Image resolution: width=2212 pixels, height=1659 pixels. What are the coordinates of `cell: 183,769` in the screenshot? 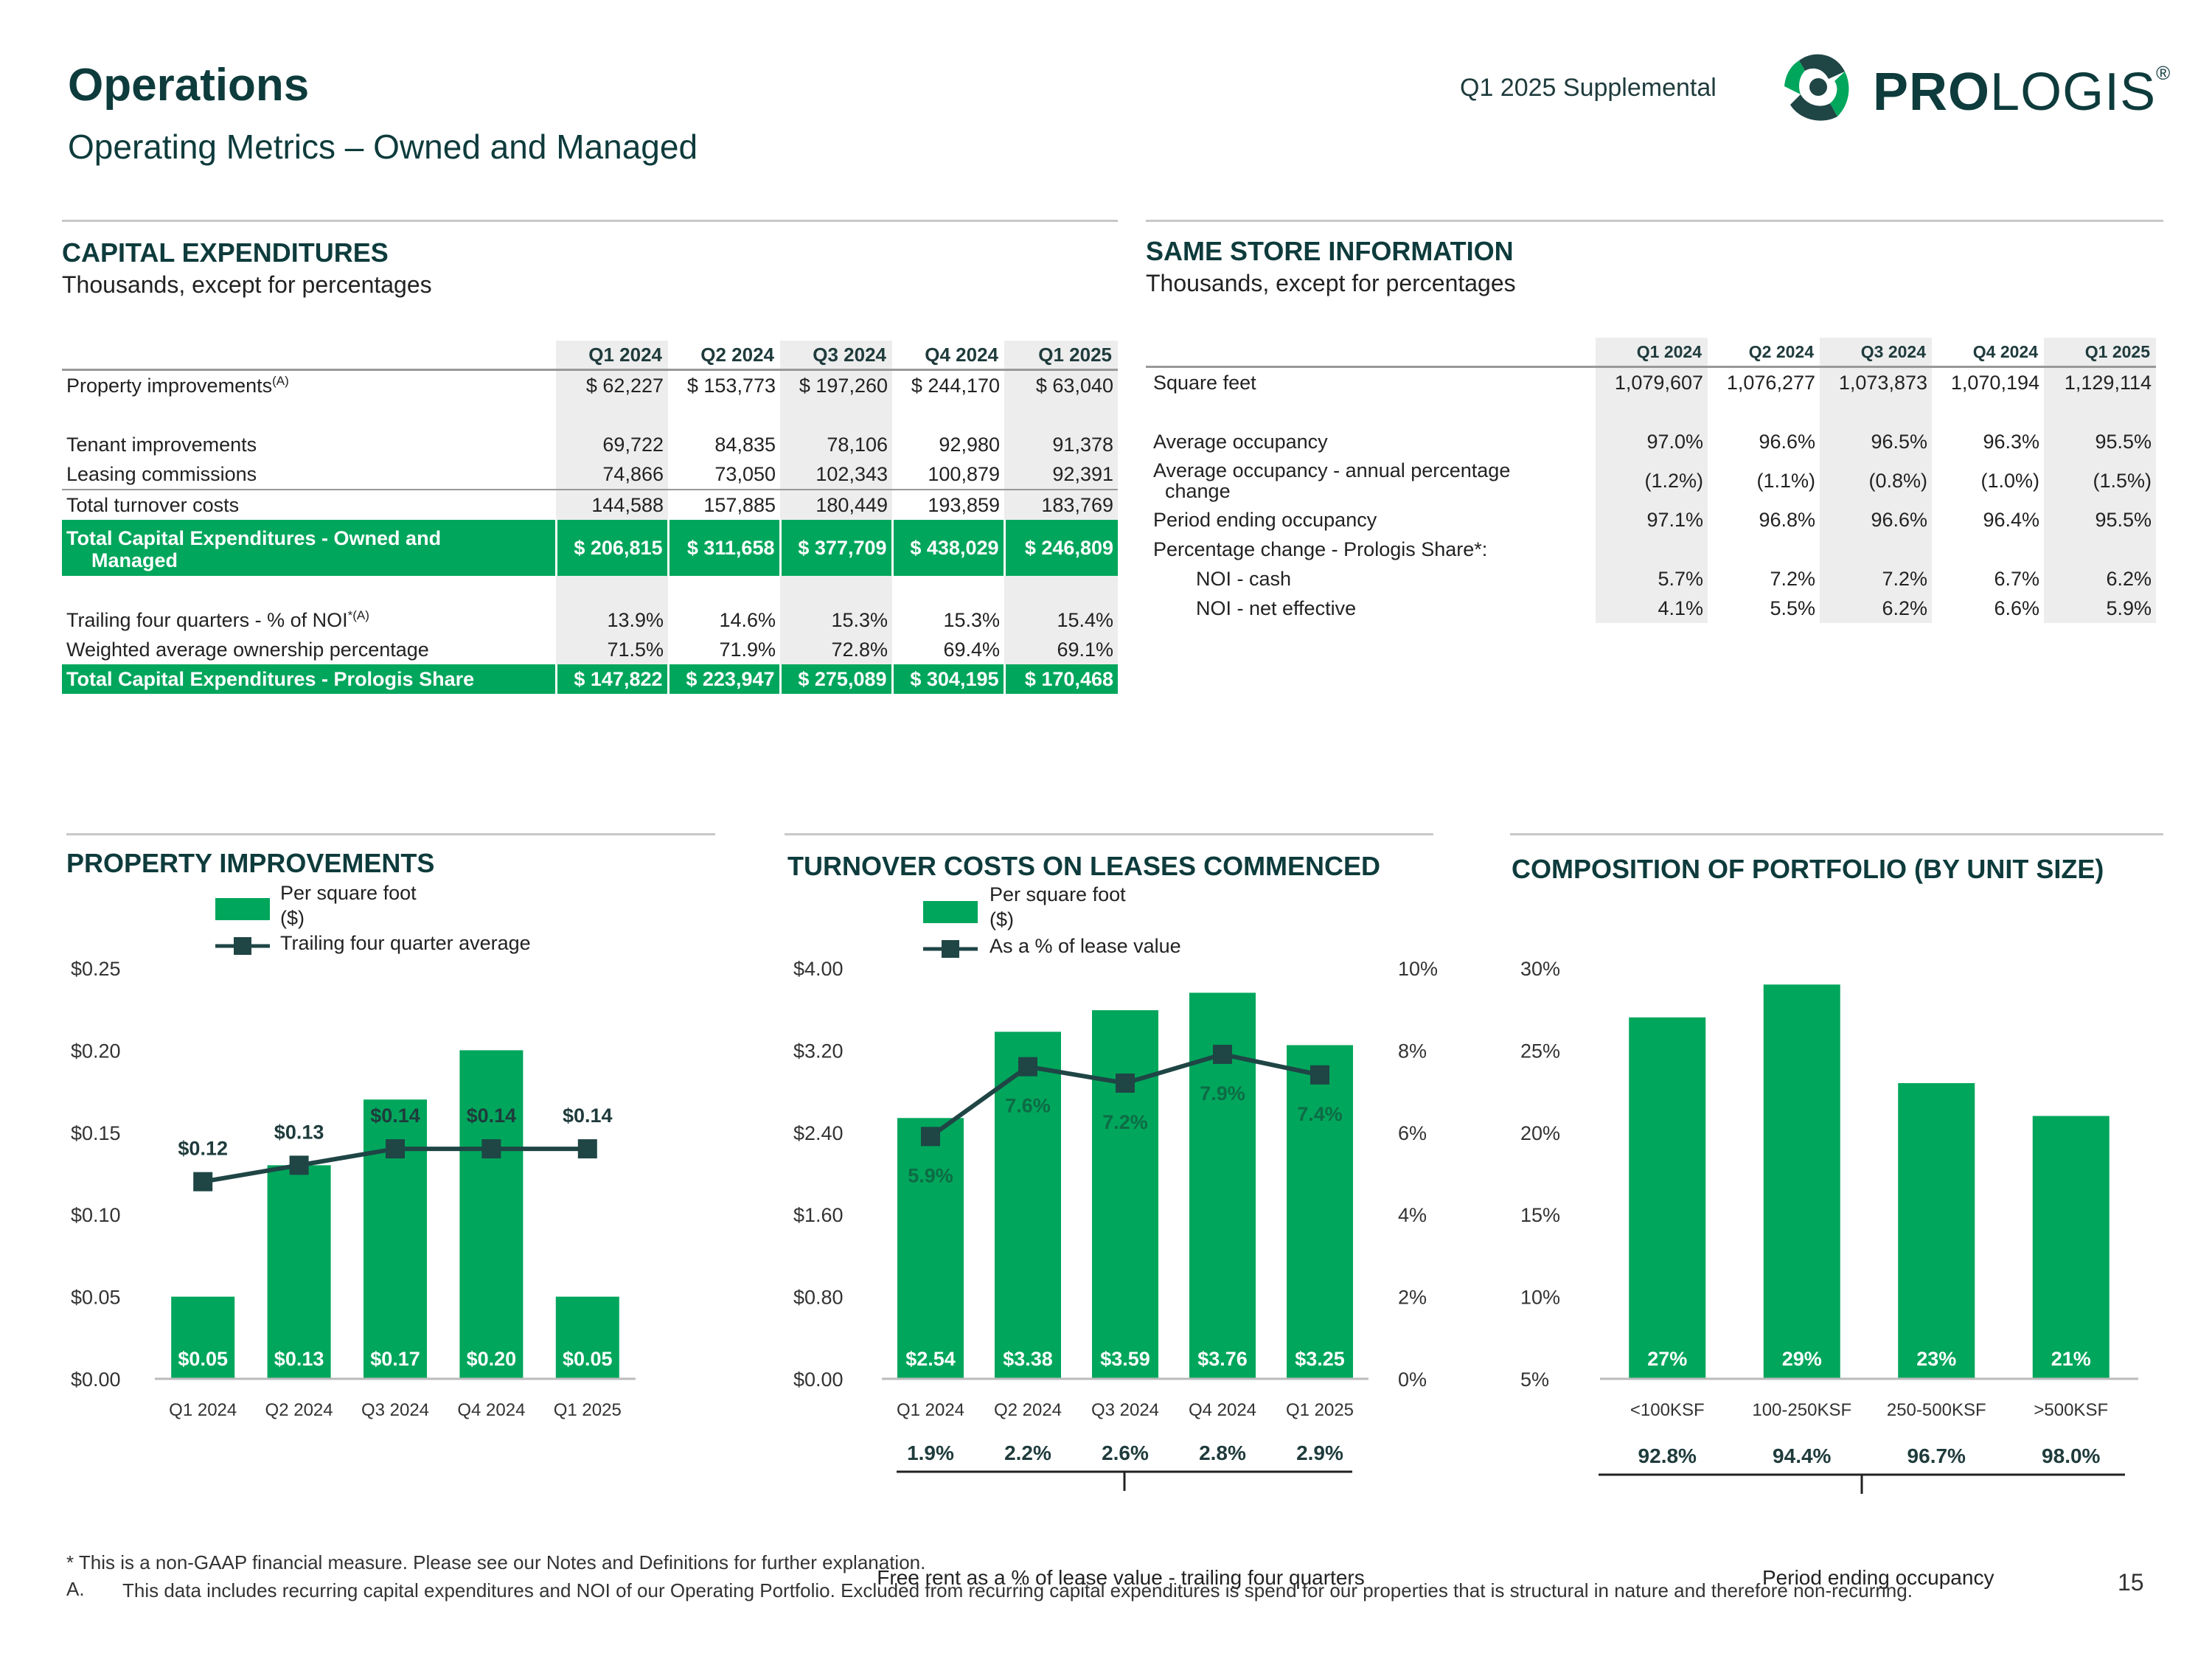 It's located at (1061, 505).